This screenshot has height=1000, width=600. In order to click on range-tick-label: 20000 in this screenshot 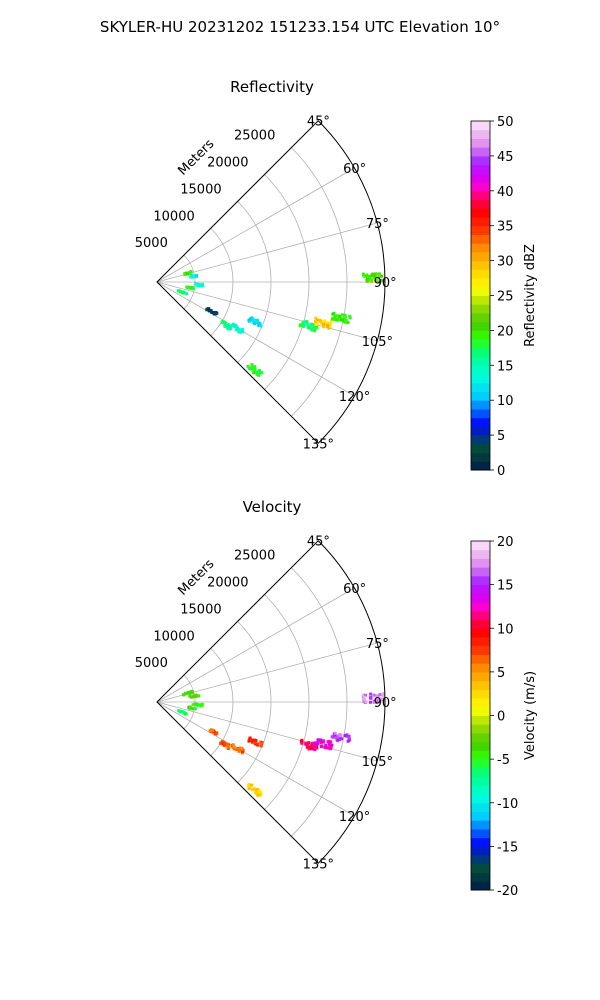, I will do `click(227, 583)`.